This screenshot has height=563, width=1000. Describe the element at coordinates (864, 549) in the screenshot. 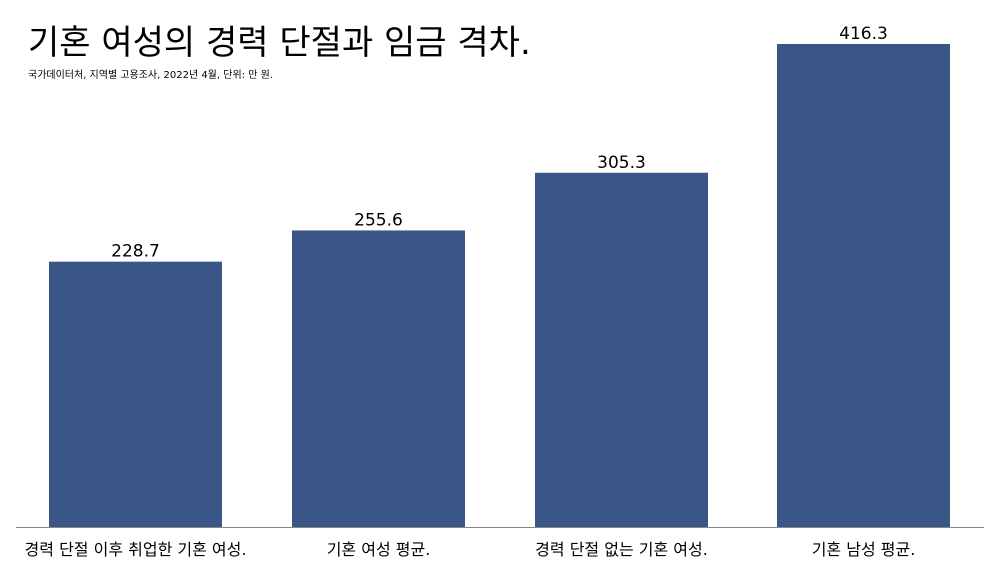

I see `category-label-4: 기혼 남성 평균.` at that location.